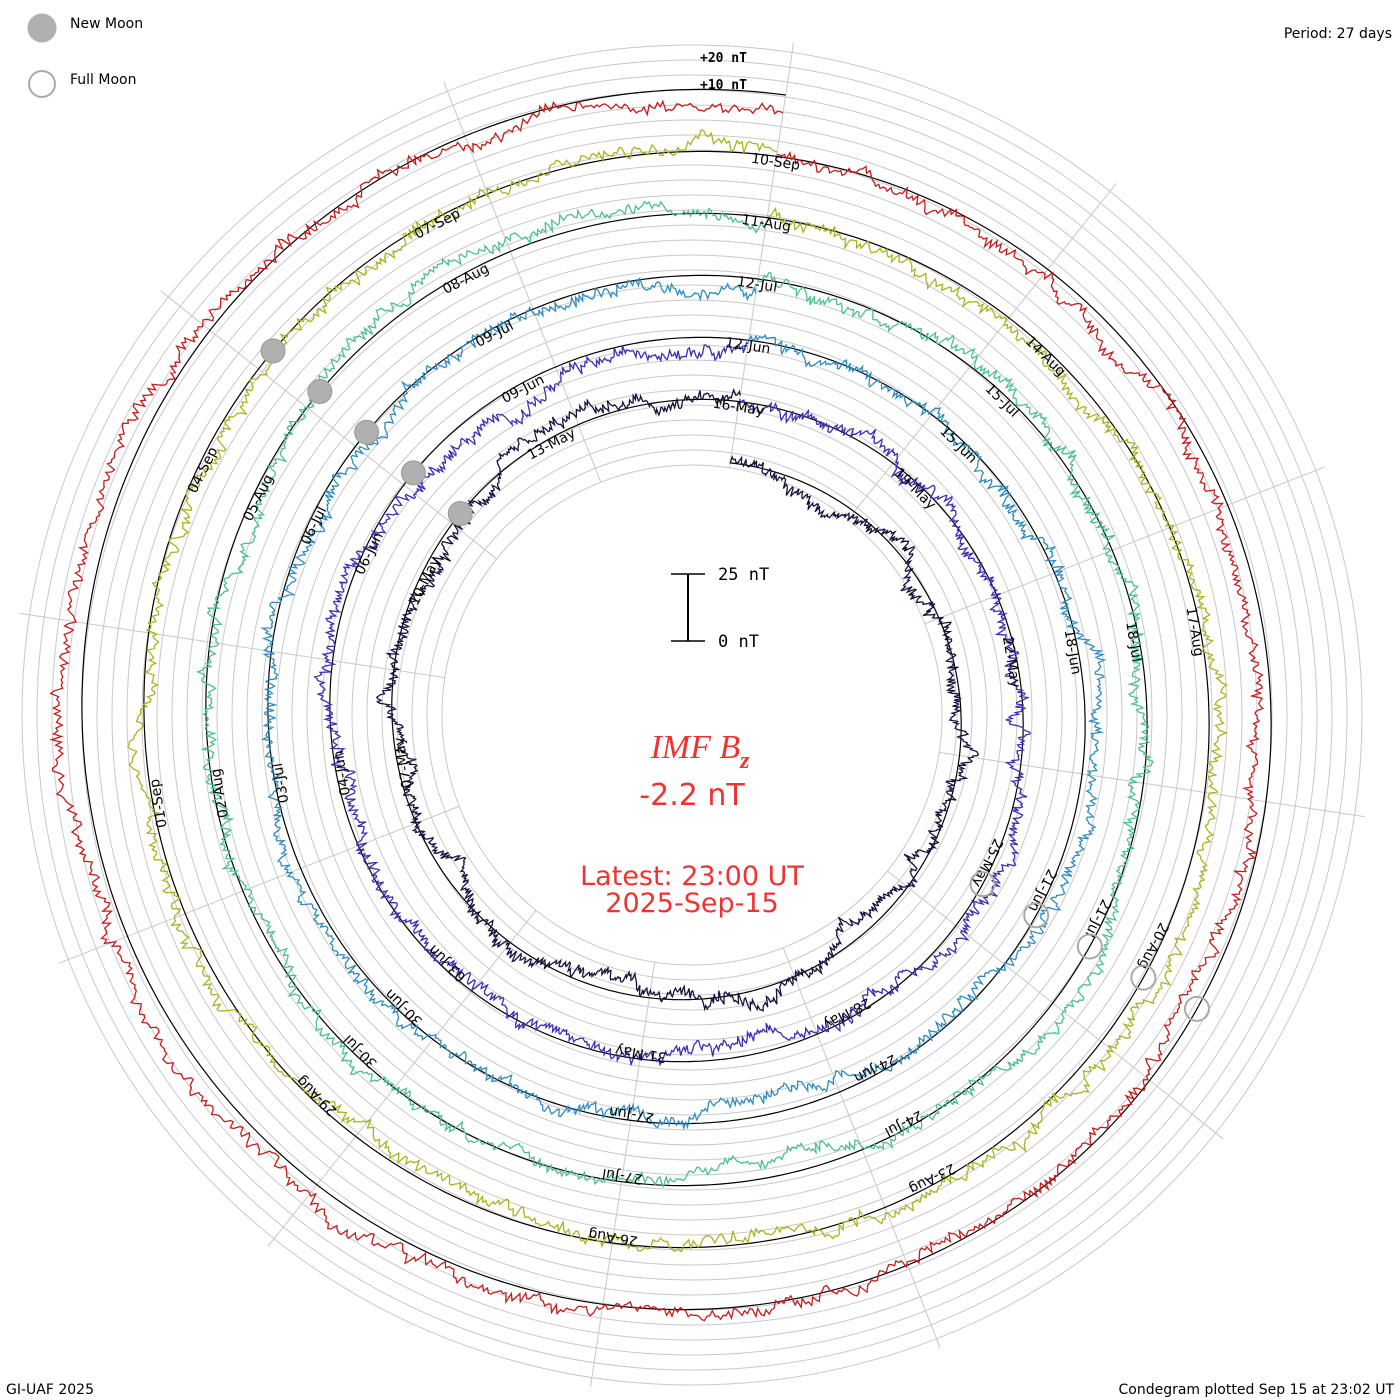 This screenshot has height=1400, width=1400. What do you see at coordinates (1195, 632) in the screenshot?
I see `date-label: 17-Aug` at bounding box center [1195, 632].